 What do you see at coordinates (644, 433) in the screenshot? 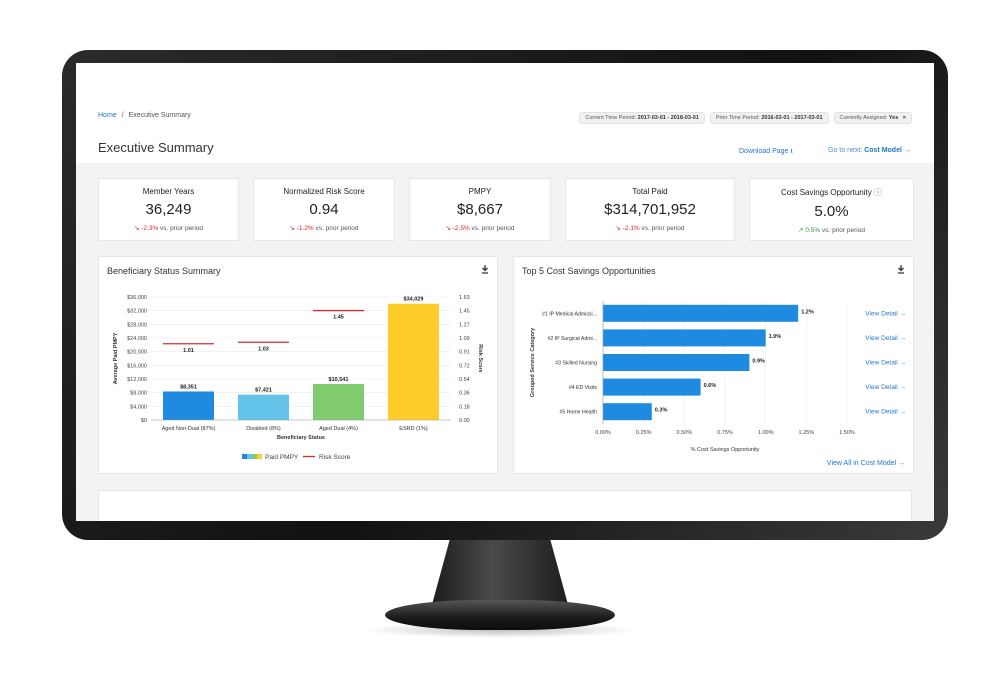
I see `x-tick-label: 0.25%` at bounding box center [644, 433].